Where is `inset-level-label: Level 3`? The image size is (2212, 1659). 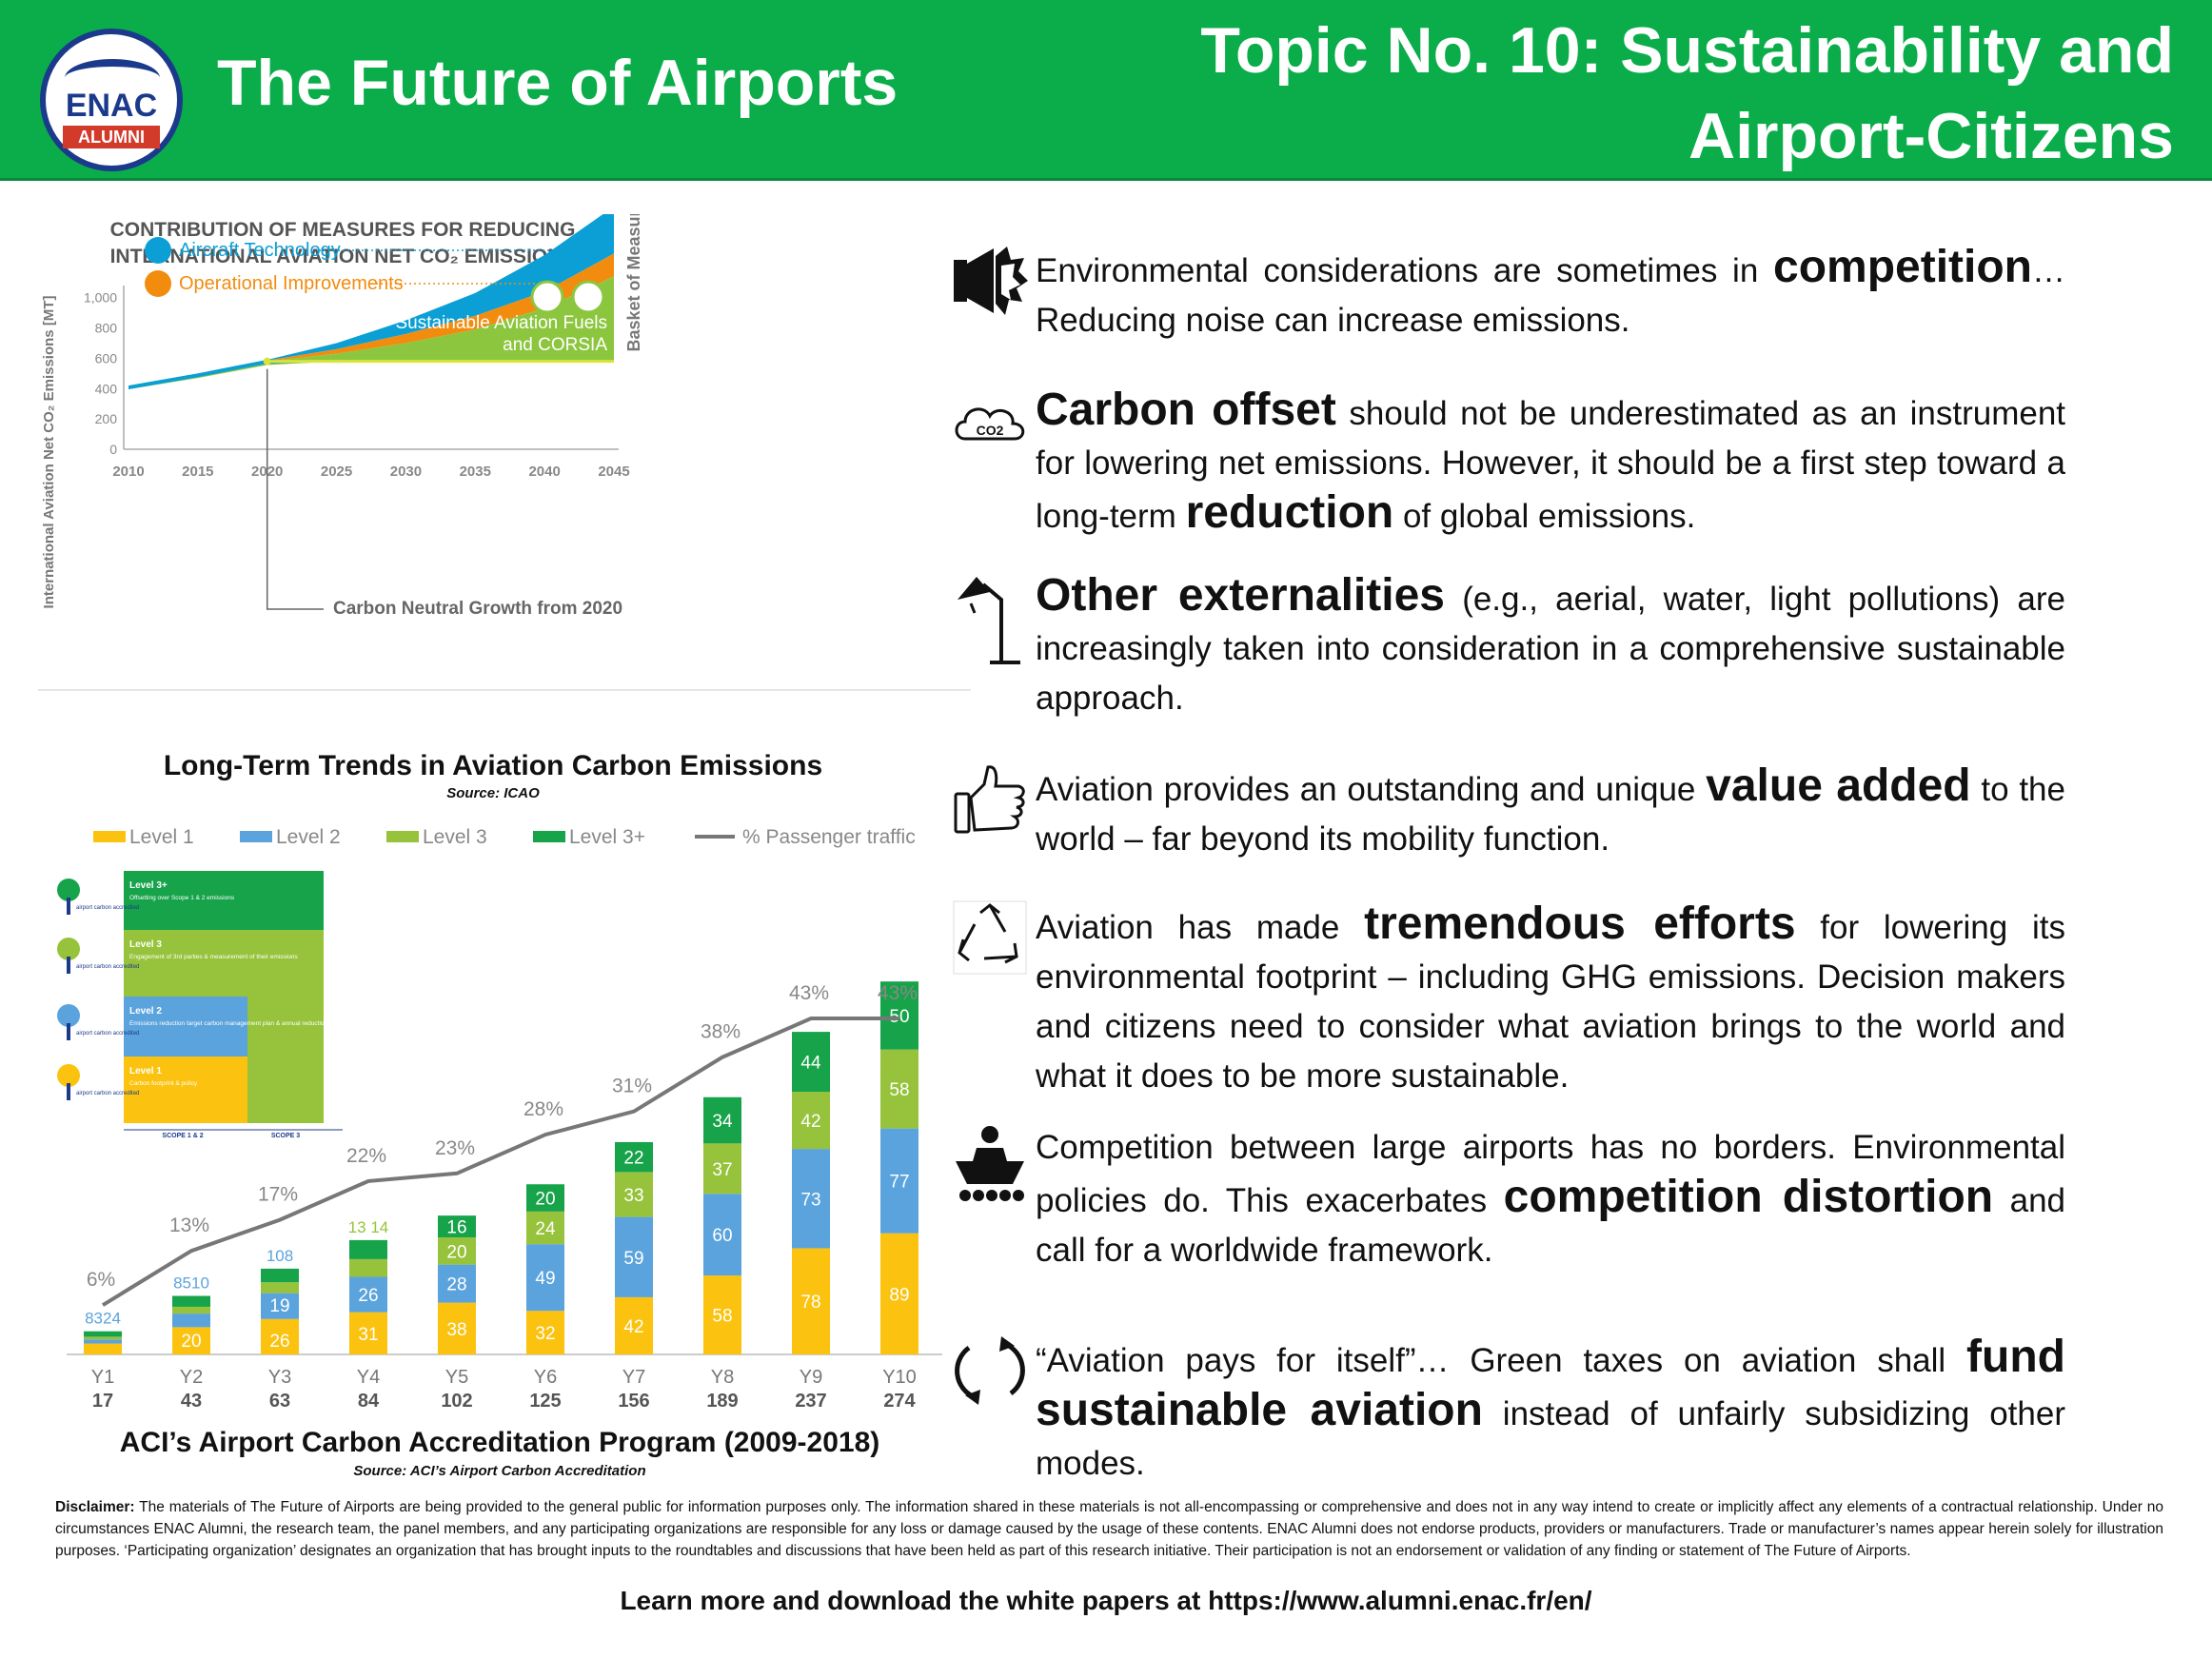 inset-level-label: Level 3 is located at coordinates (145, 944).